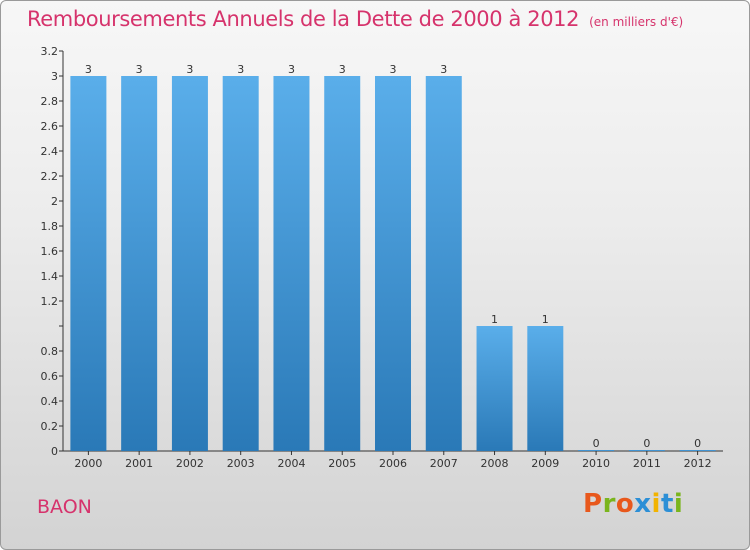  What do you see at coordinates (291, 263) in the screenshot?
I see `bar-2004` at bounding box center [291, 263].